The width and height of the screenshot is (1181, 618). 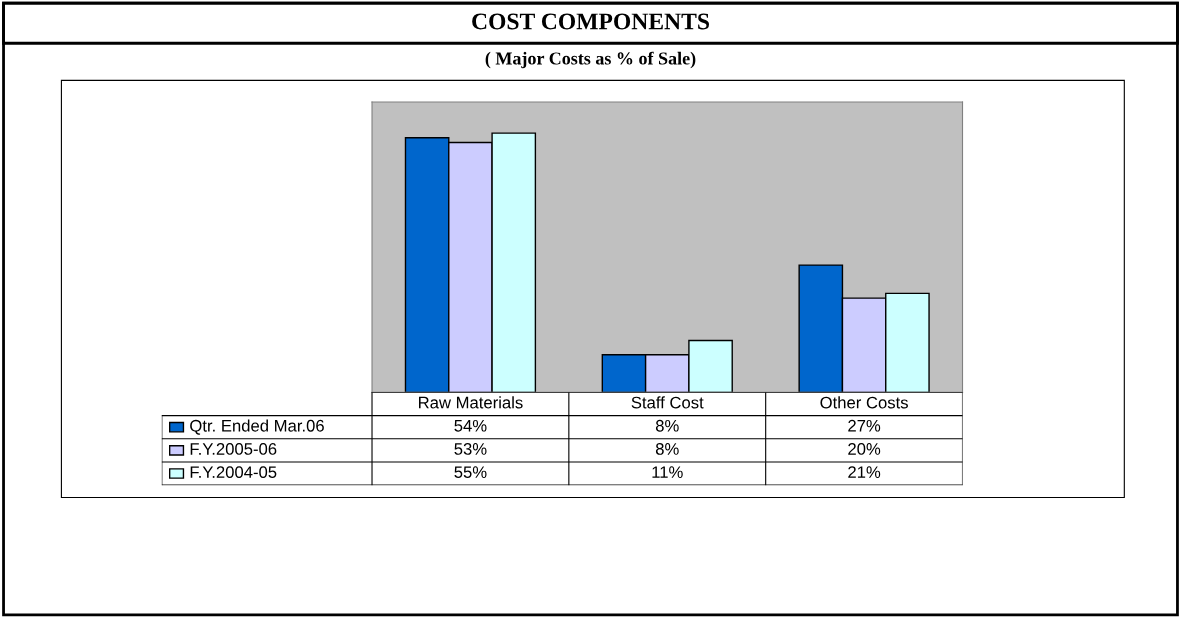 I want to click on chart-subtitle: ( Major Costs as % of Sale), so click(x=590, y=60).